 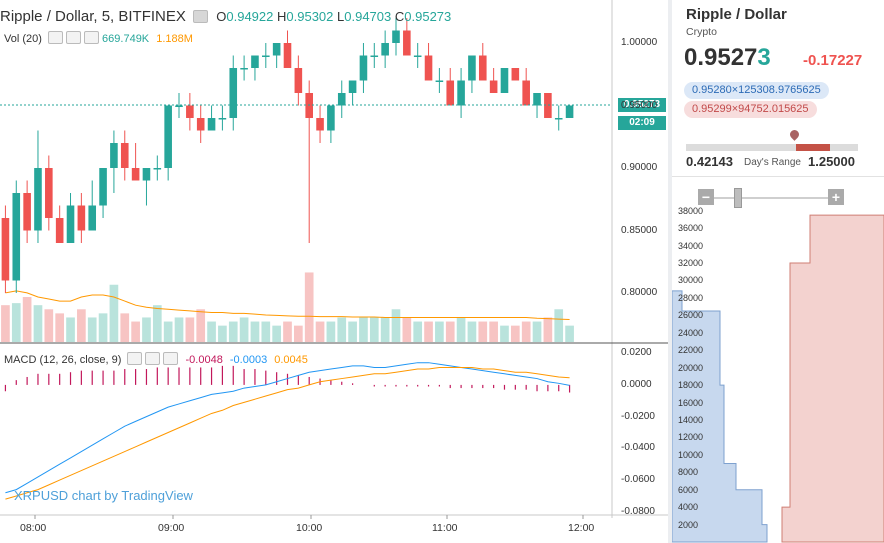 I want to click on range-marker-icon, so click(x=794, y=134).